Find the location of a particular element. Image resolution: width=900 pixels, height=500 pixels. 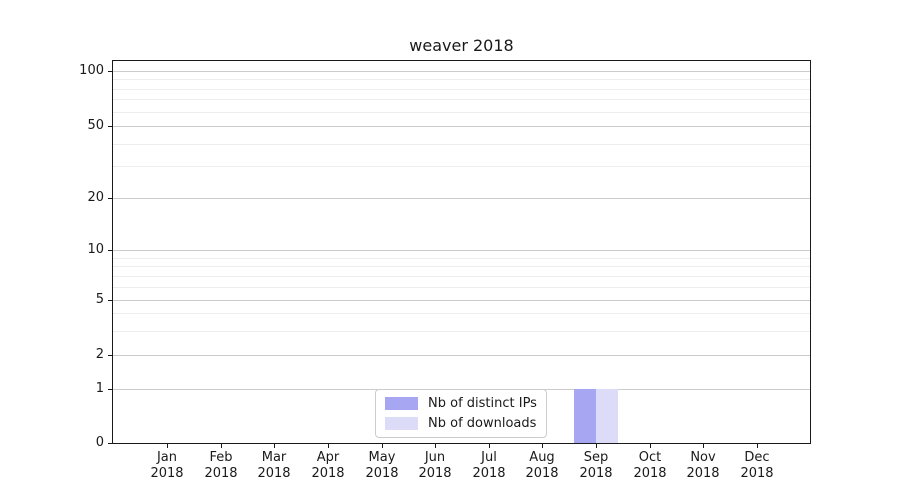

x-tick-label-mar: Mar 2018 is located at coordinates (274, 466).